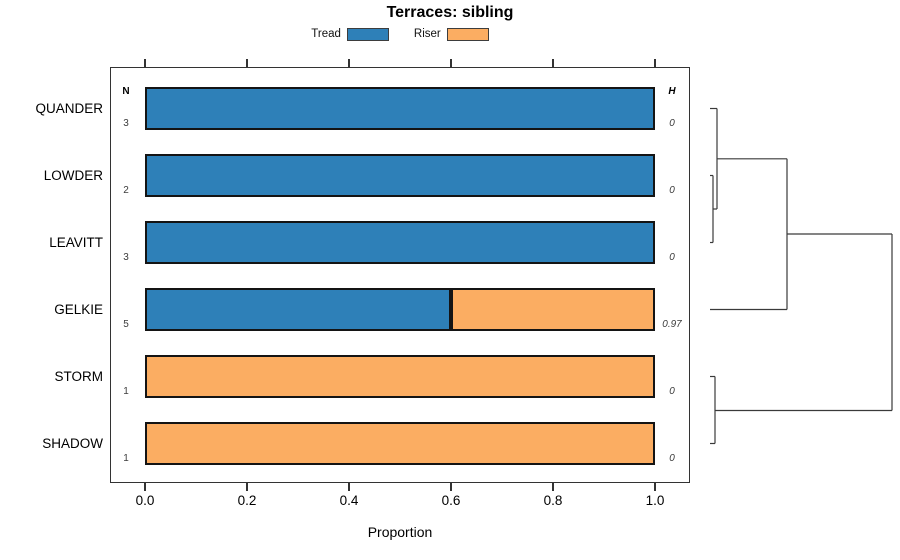  What do you see at coordinates (672, 324) in the screenshot?
I see `h-value: 0.97` at bounding box center [672, 324].